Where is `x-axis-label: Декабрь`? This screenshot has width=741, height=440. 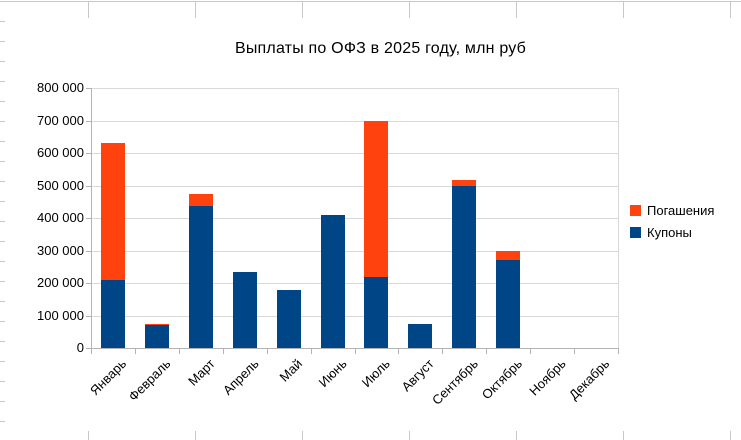
x-axis-label: Декабрь is located at coordinates (589, 379).